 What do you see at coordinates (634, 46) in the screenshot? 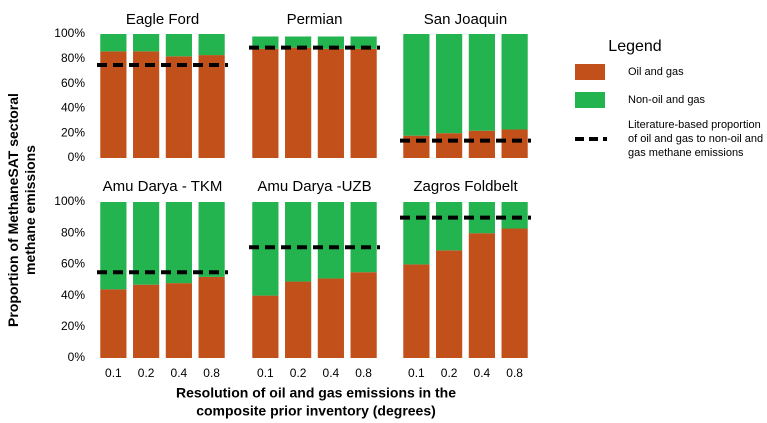
I see `legend-title: Legend` at bounding box center [634, 46].